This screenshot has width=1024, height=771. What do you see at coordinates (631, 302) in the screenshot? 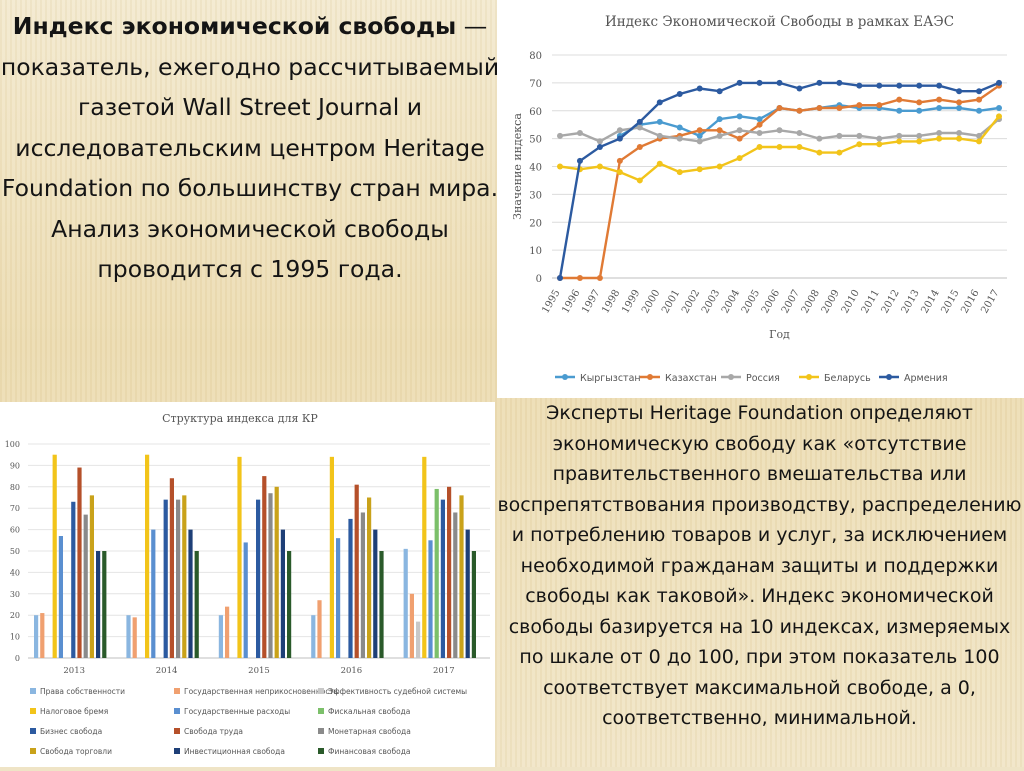
I see `x-tick-label: 1999` at bounding box center [631, 302].